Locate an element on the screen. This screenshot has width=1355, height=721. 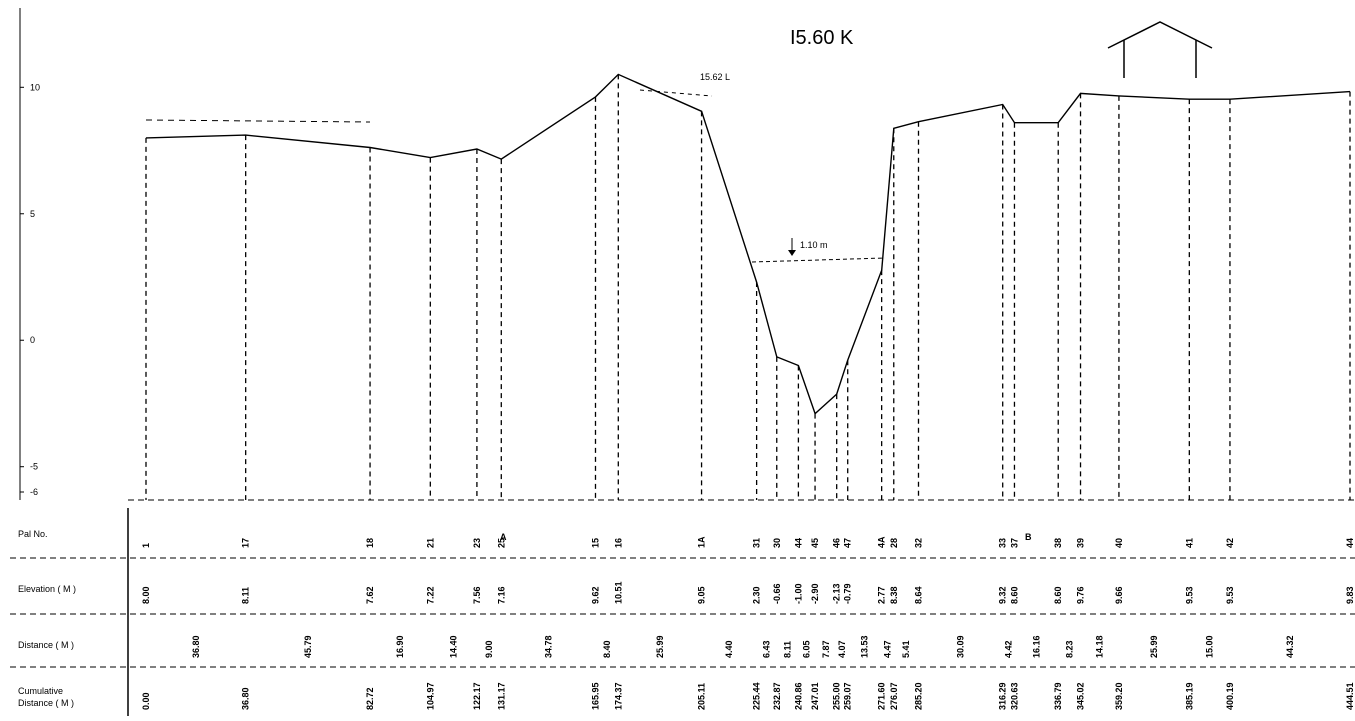
point-no-cell: 30 is located at coordinates (777, 543).